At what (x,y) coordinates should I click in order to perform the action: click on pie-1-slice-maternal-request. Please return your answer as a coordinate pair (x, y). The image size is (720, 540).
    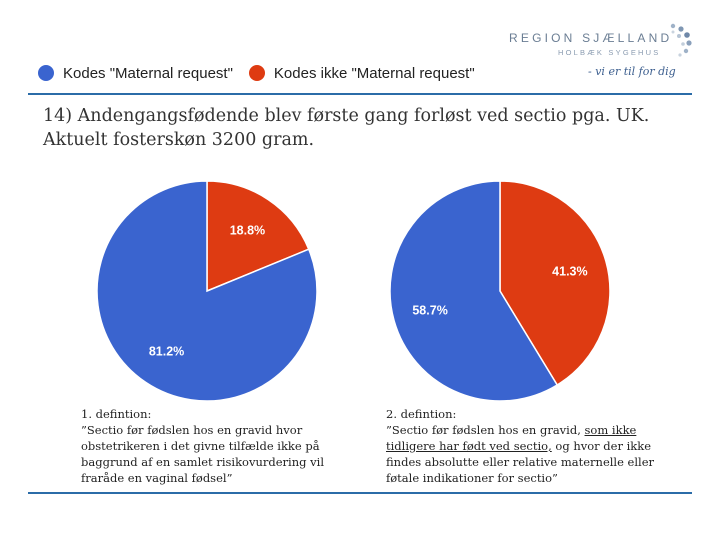
    Looking at the image, I should click on (207, 291).